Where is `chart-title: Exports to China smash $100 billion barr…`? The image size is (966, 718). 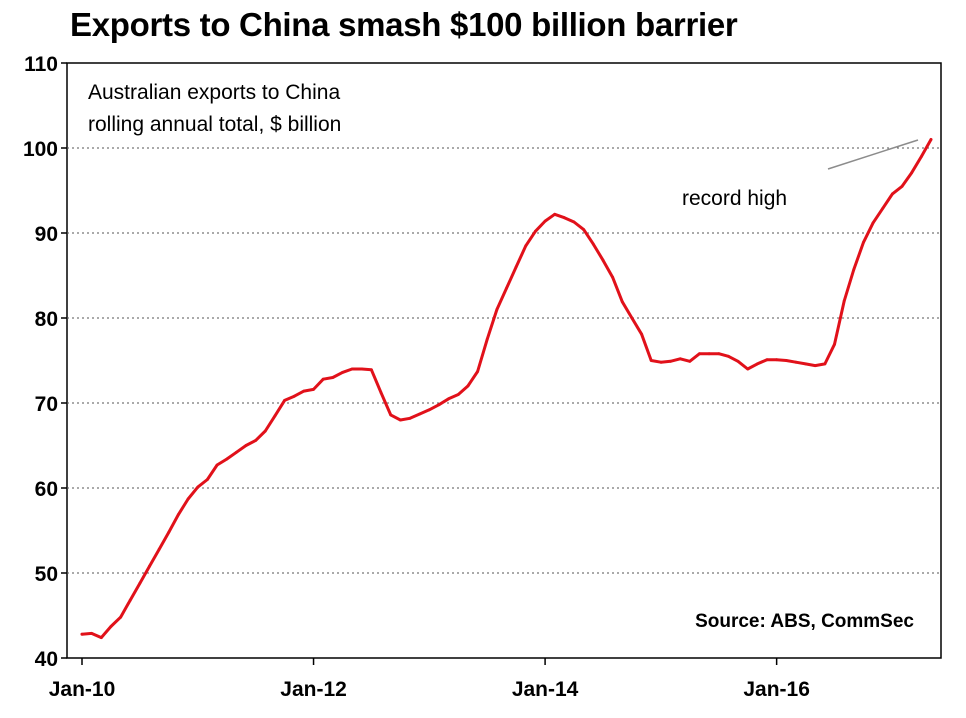 chart-title: Exports to China smash $100 billion barr… is located at coordinates (404, 24).